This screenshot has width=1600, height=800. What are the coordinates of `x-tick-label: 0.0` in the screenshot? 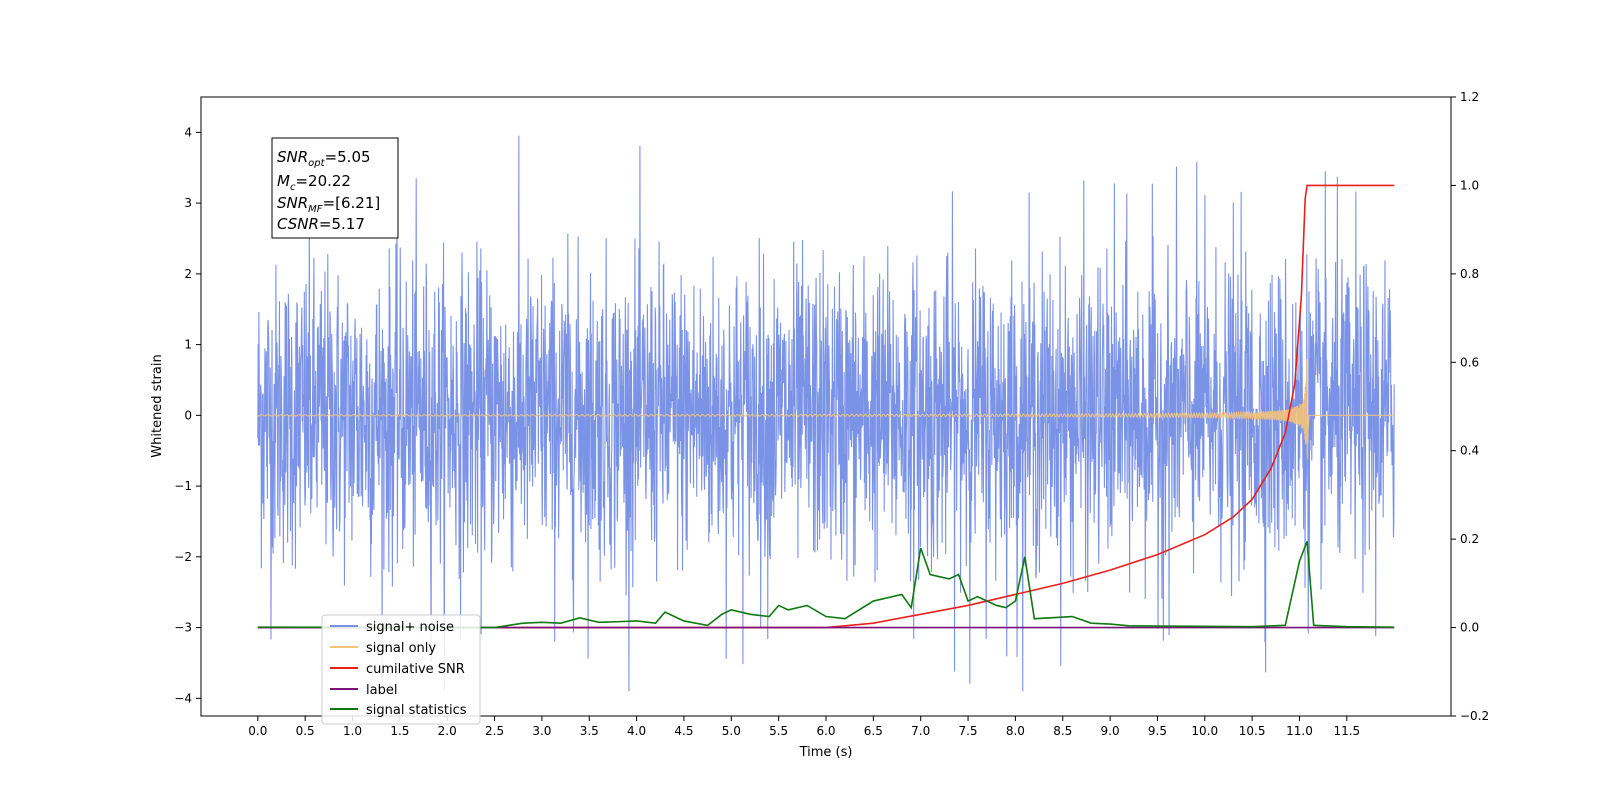 It's located at (257, 731).